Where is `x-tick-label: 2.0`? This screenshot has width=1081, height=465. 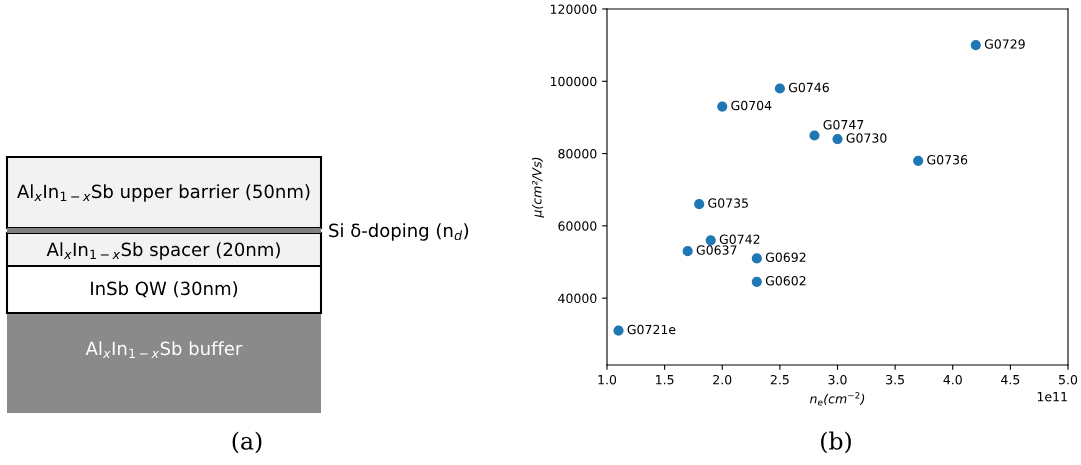 x-tick-label: 2.0 is located at coordinates (722, 379).